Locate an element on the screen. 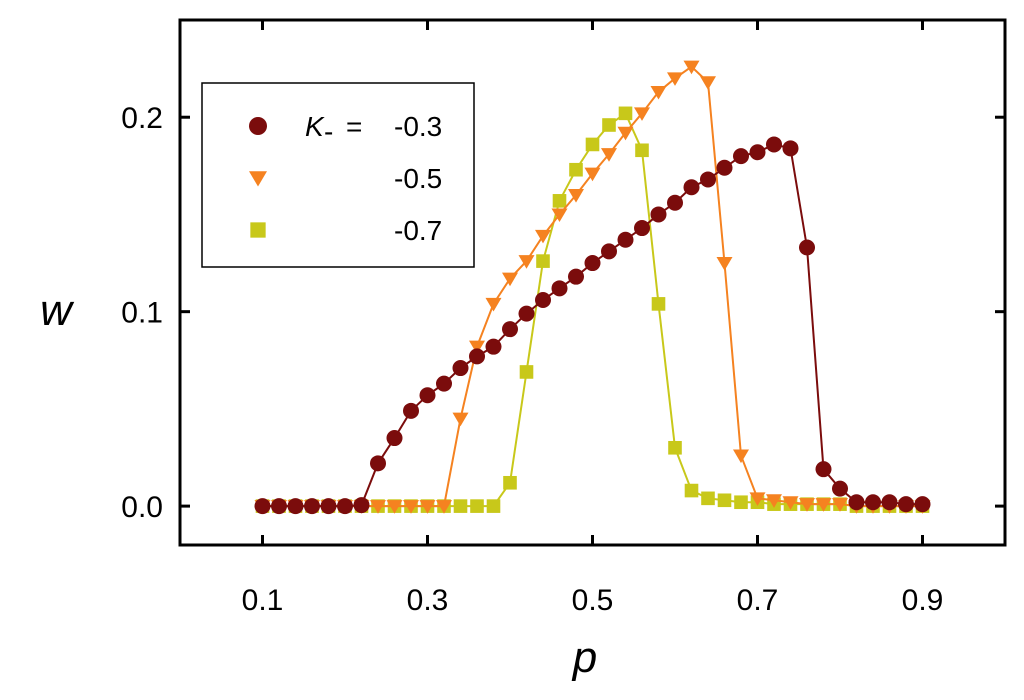 This screenshot has height=700, width=1024. x-axis-title: p is located at coordinates (584, 657).